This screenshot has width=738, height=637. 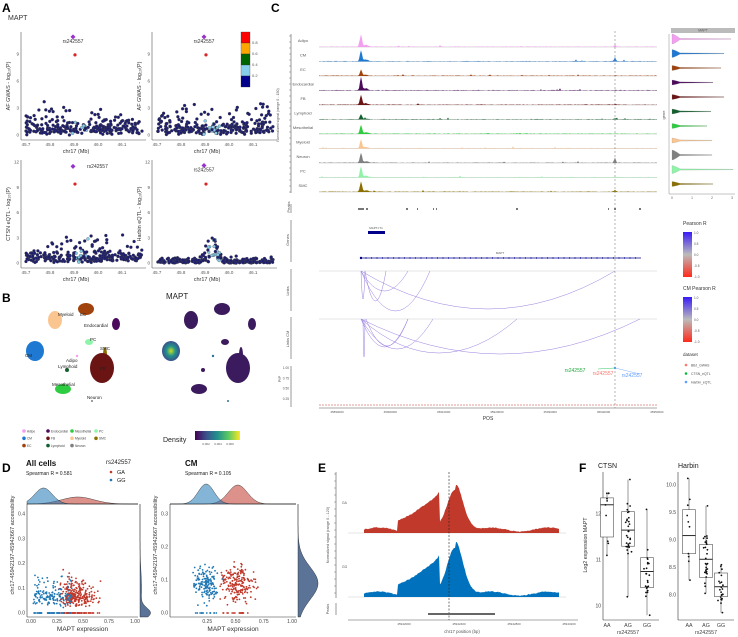 I want to click on genes-track-label: Genes, so click(x=287, y=240).